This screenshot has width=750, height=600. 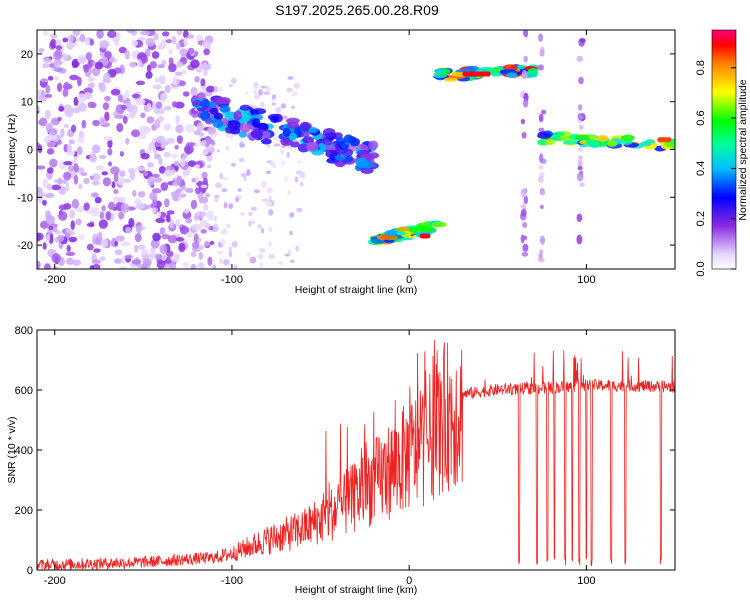 What do you see at coordinates (25, 198) in the screenshot?
I see `y-tick-label--10: -10` at bounding box center [25, 198].